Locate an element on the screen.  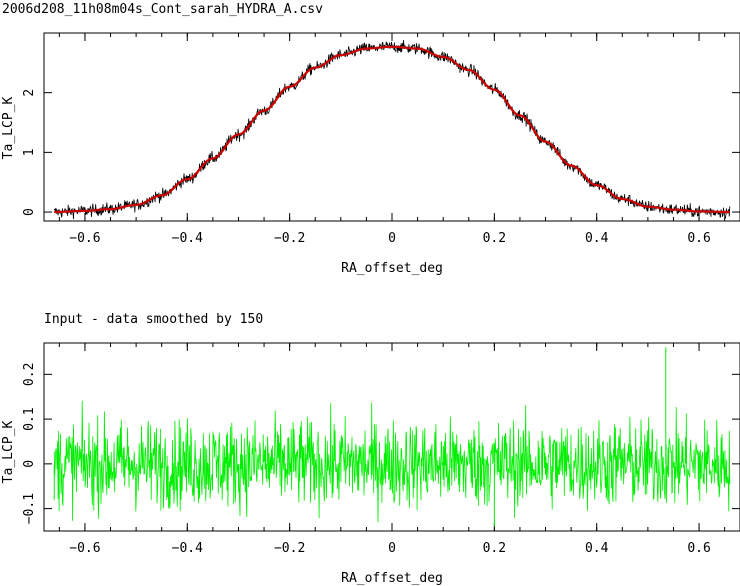
bottom-x-tick-label: −0.2 is located at coordinates (289, 548).